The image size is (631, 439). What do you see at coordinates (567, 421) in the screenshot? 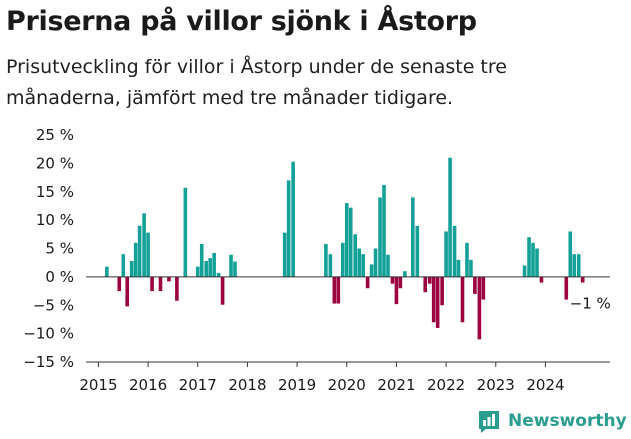
I see `brand-name: Newsworthy` at bounding box center [567, 421].